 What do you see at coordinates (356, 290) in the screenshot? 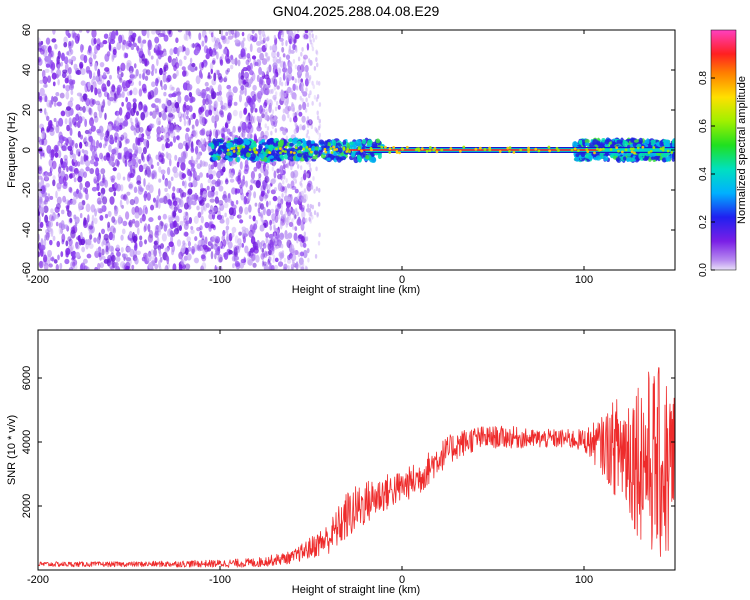
I see `spectrogram-x-label: Height of straight line (km)` at bounding box center [356, 290].